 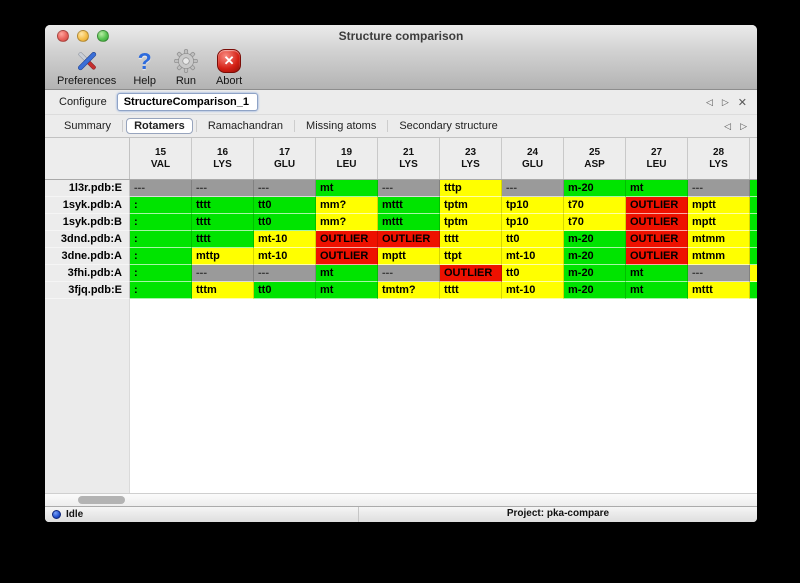 I want to click on column-header: 19 LEU, so click(x=347, y=158).